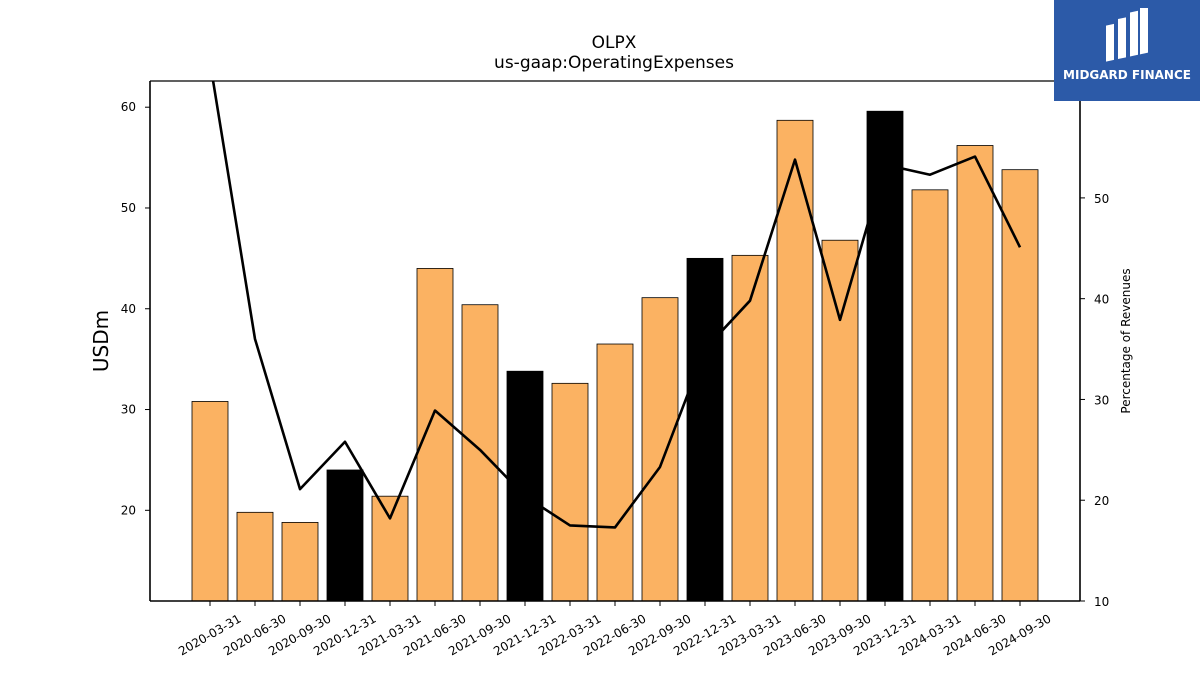 This screenshot has height=675, width=1200. What do you see at coordinates (1101, 300) in the screenshot?
I see `y2-tick-label: 40` at bounding box center [1101, 300].